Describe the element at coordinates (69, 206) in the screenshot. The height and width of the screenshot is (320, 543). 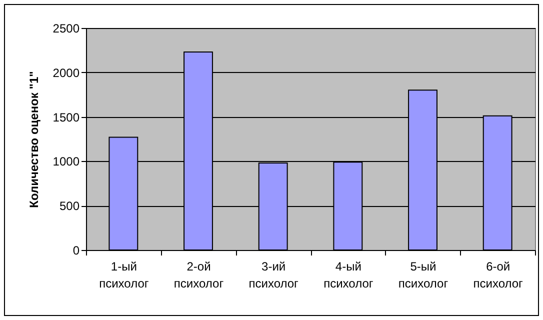
I see `y-tick-label: 500` at that location.